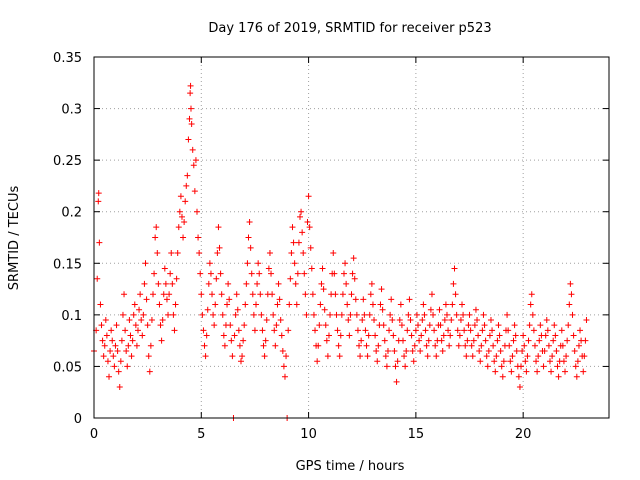 The image size is (640, 480). I want to click on y-tick-label: 0.05, so click(67, 367).